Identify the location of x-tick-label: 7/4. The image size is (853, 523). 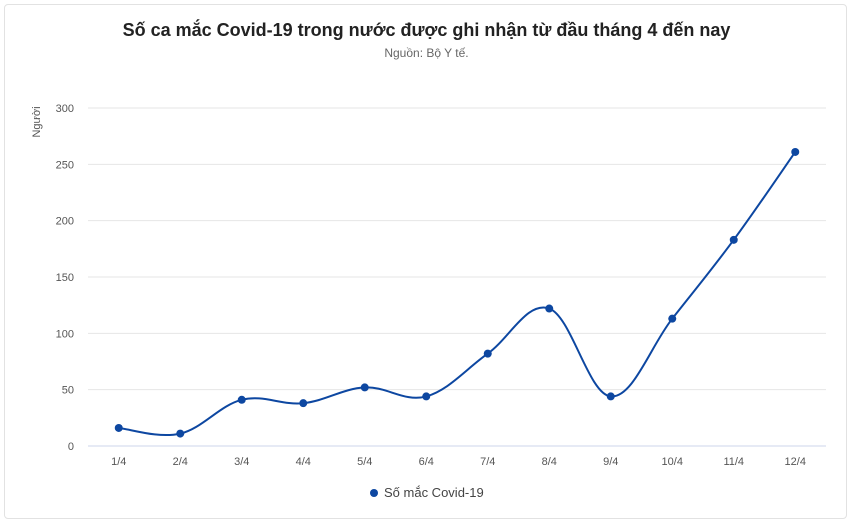
(487, 462).